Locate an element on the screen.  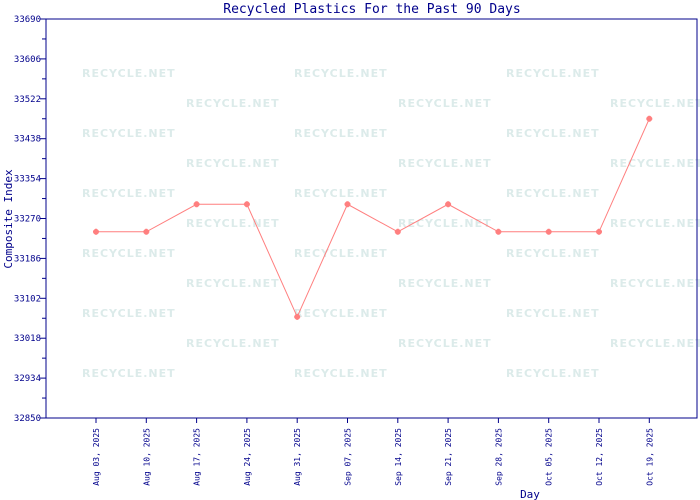
x-tick-label: Aug 03, 2025 is located at coordinates (96, 457).